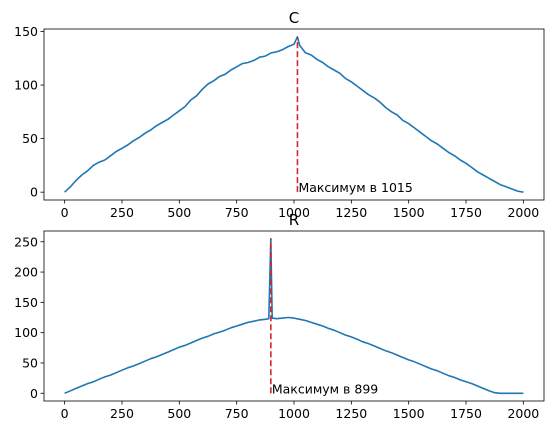  I want to click on subplot-title: R, so click(294, 220).